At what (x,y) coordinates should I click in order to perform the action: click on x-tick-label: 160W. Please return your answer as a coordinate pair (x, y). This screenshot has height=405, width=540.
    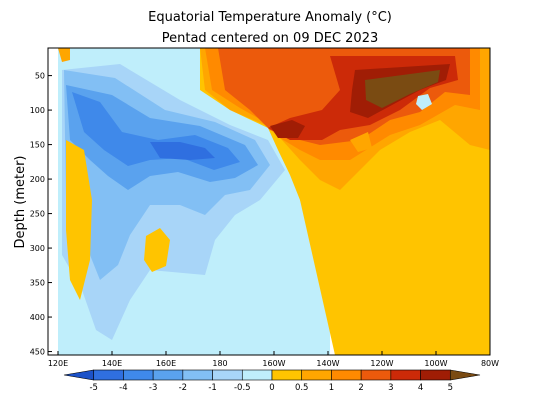
    Looking at the image, I should click on (273, 363).